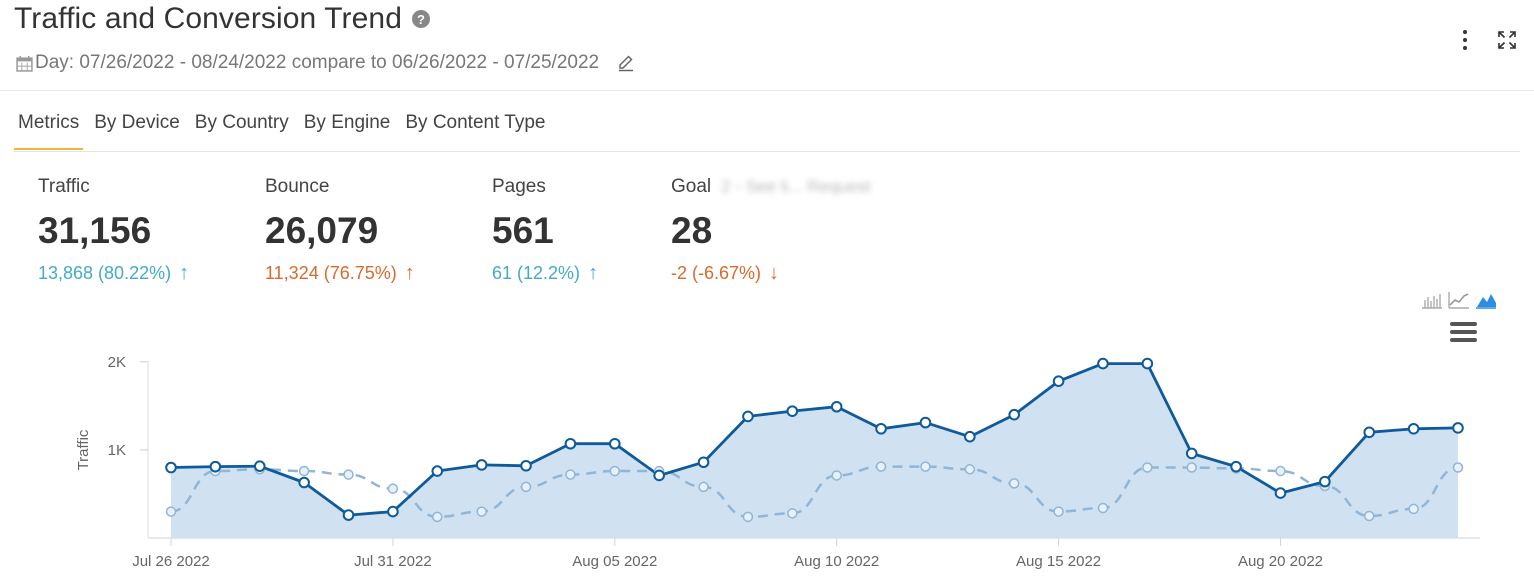  I want to click on page-title: Traffic and Conversion Trend, so click(208, 18).